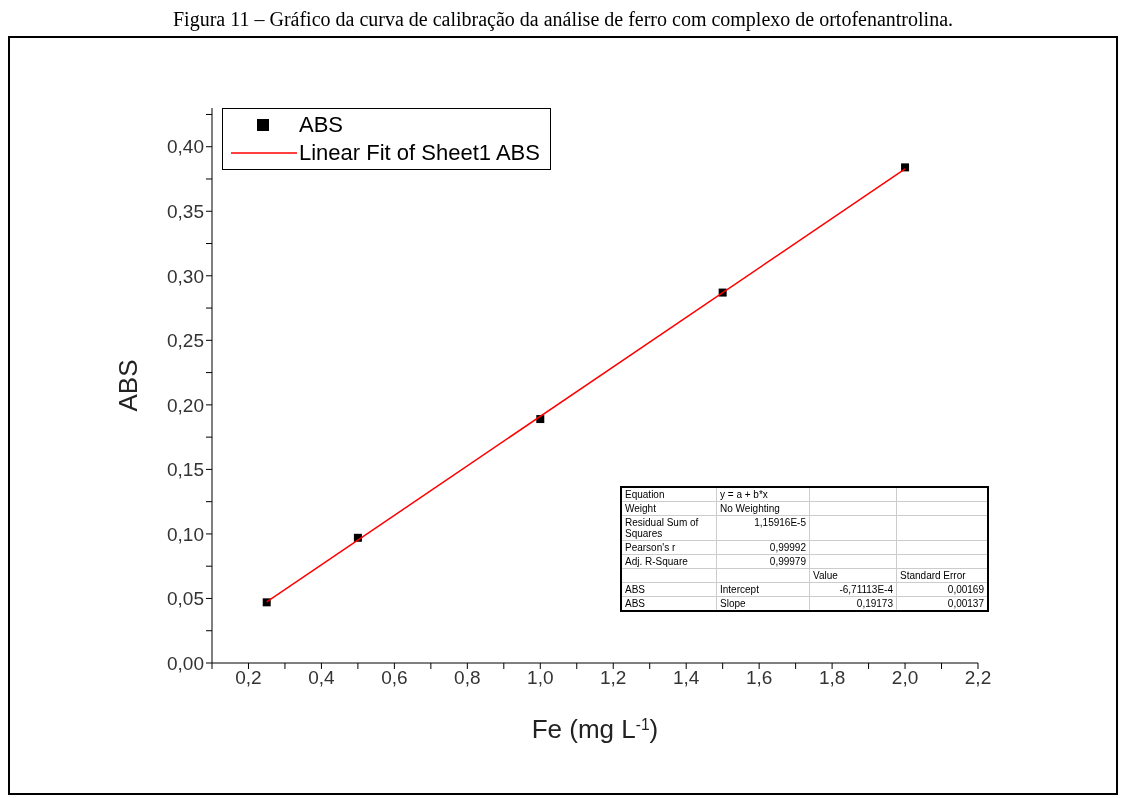 The image size is (1126, 798). Describe the element at coordinates (889, 575) in the screenshot. I see `text: Value Standard Error` at that location.